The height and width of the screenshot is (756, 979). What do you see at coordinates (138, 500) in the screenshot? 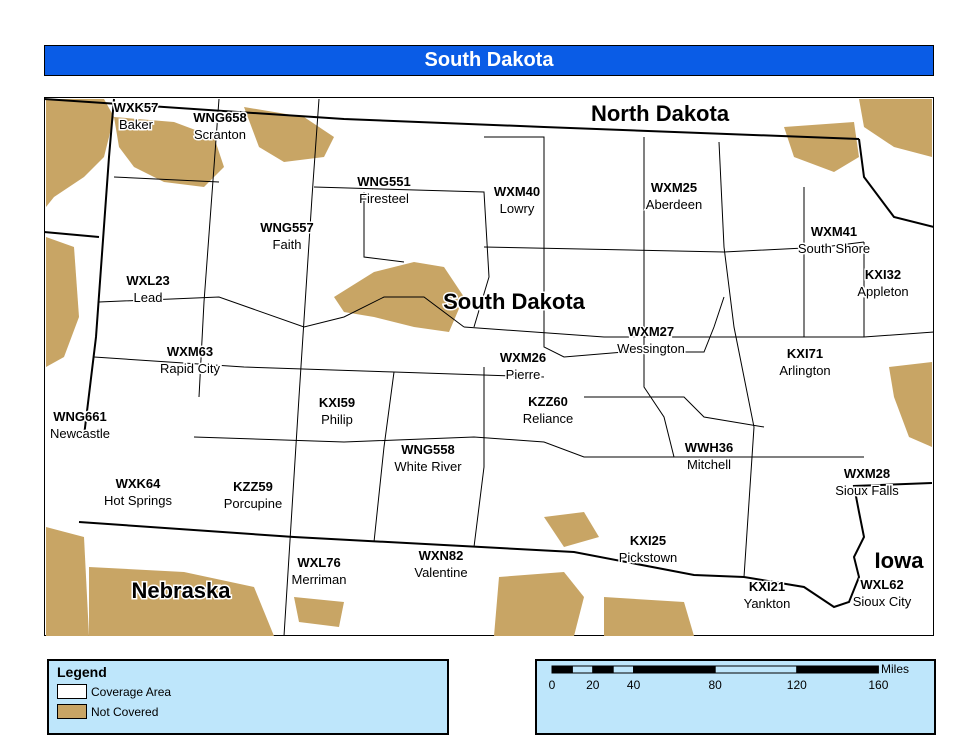
I see `station-city: Hot Springs` at bounding box center [138, 500].